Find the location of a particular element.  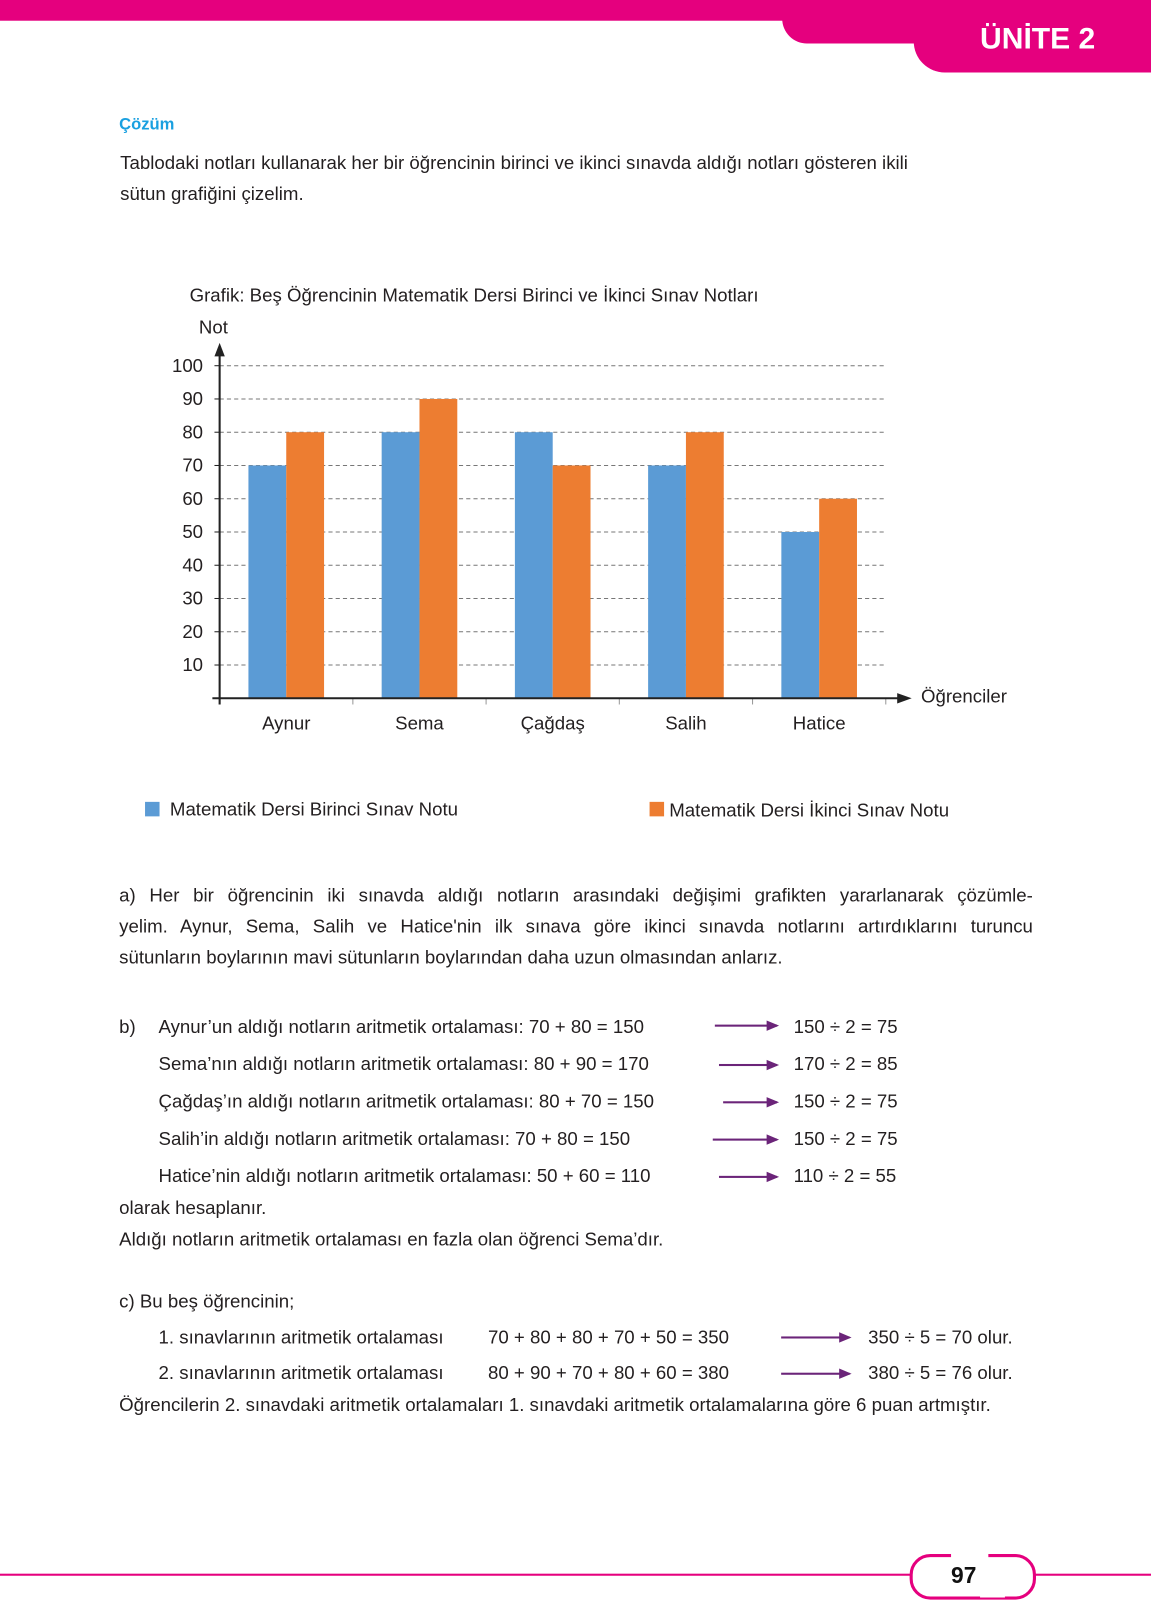

badge-gap-bottom is located at coordinates (992, 1594).